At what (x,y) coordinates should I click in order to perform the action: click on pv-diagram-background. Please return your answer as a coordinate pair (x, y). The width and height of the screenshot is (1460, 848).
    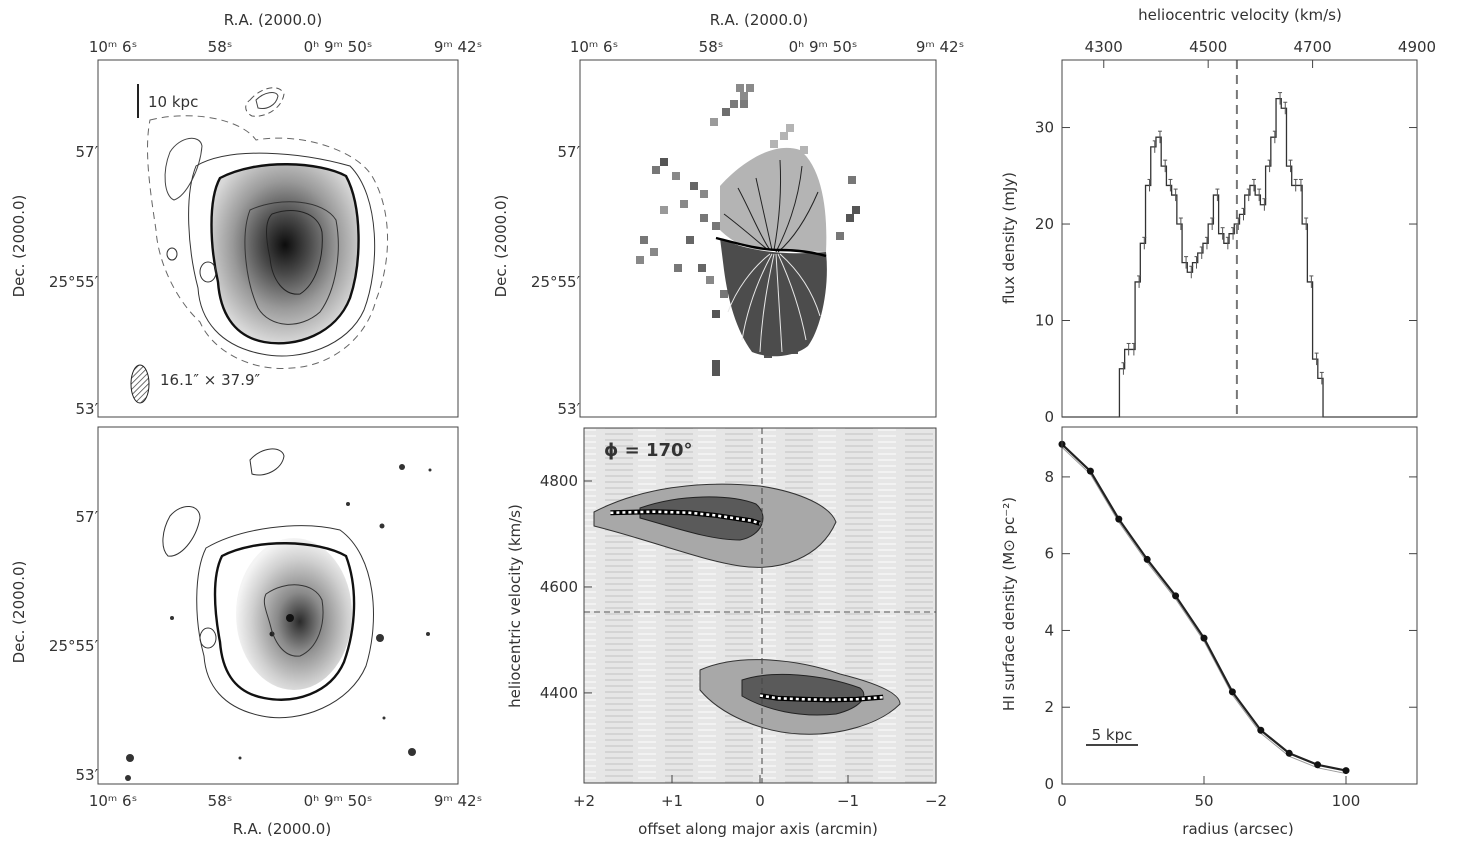
    Looking at the image, I should click on (760, 605).